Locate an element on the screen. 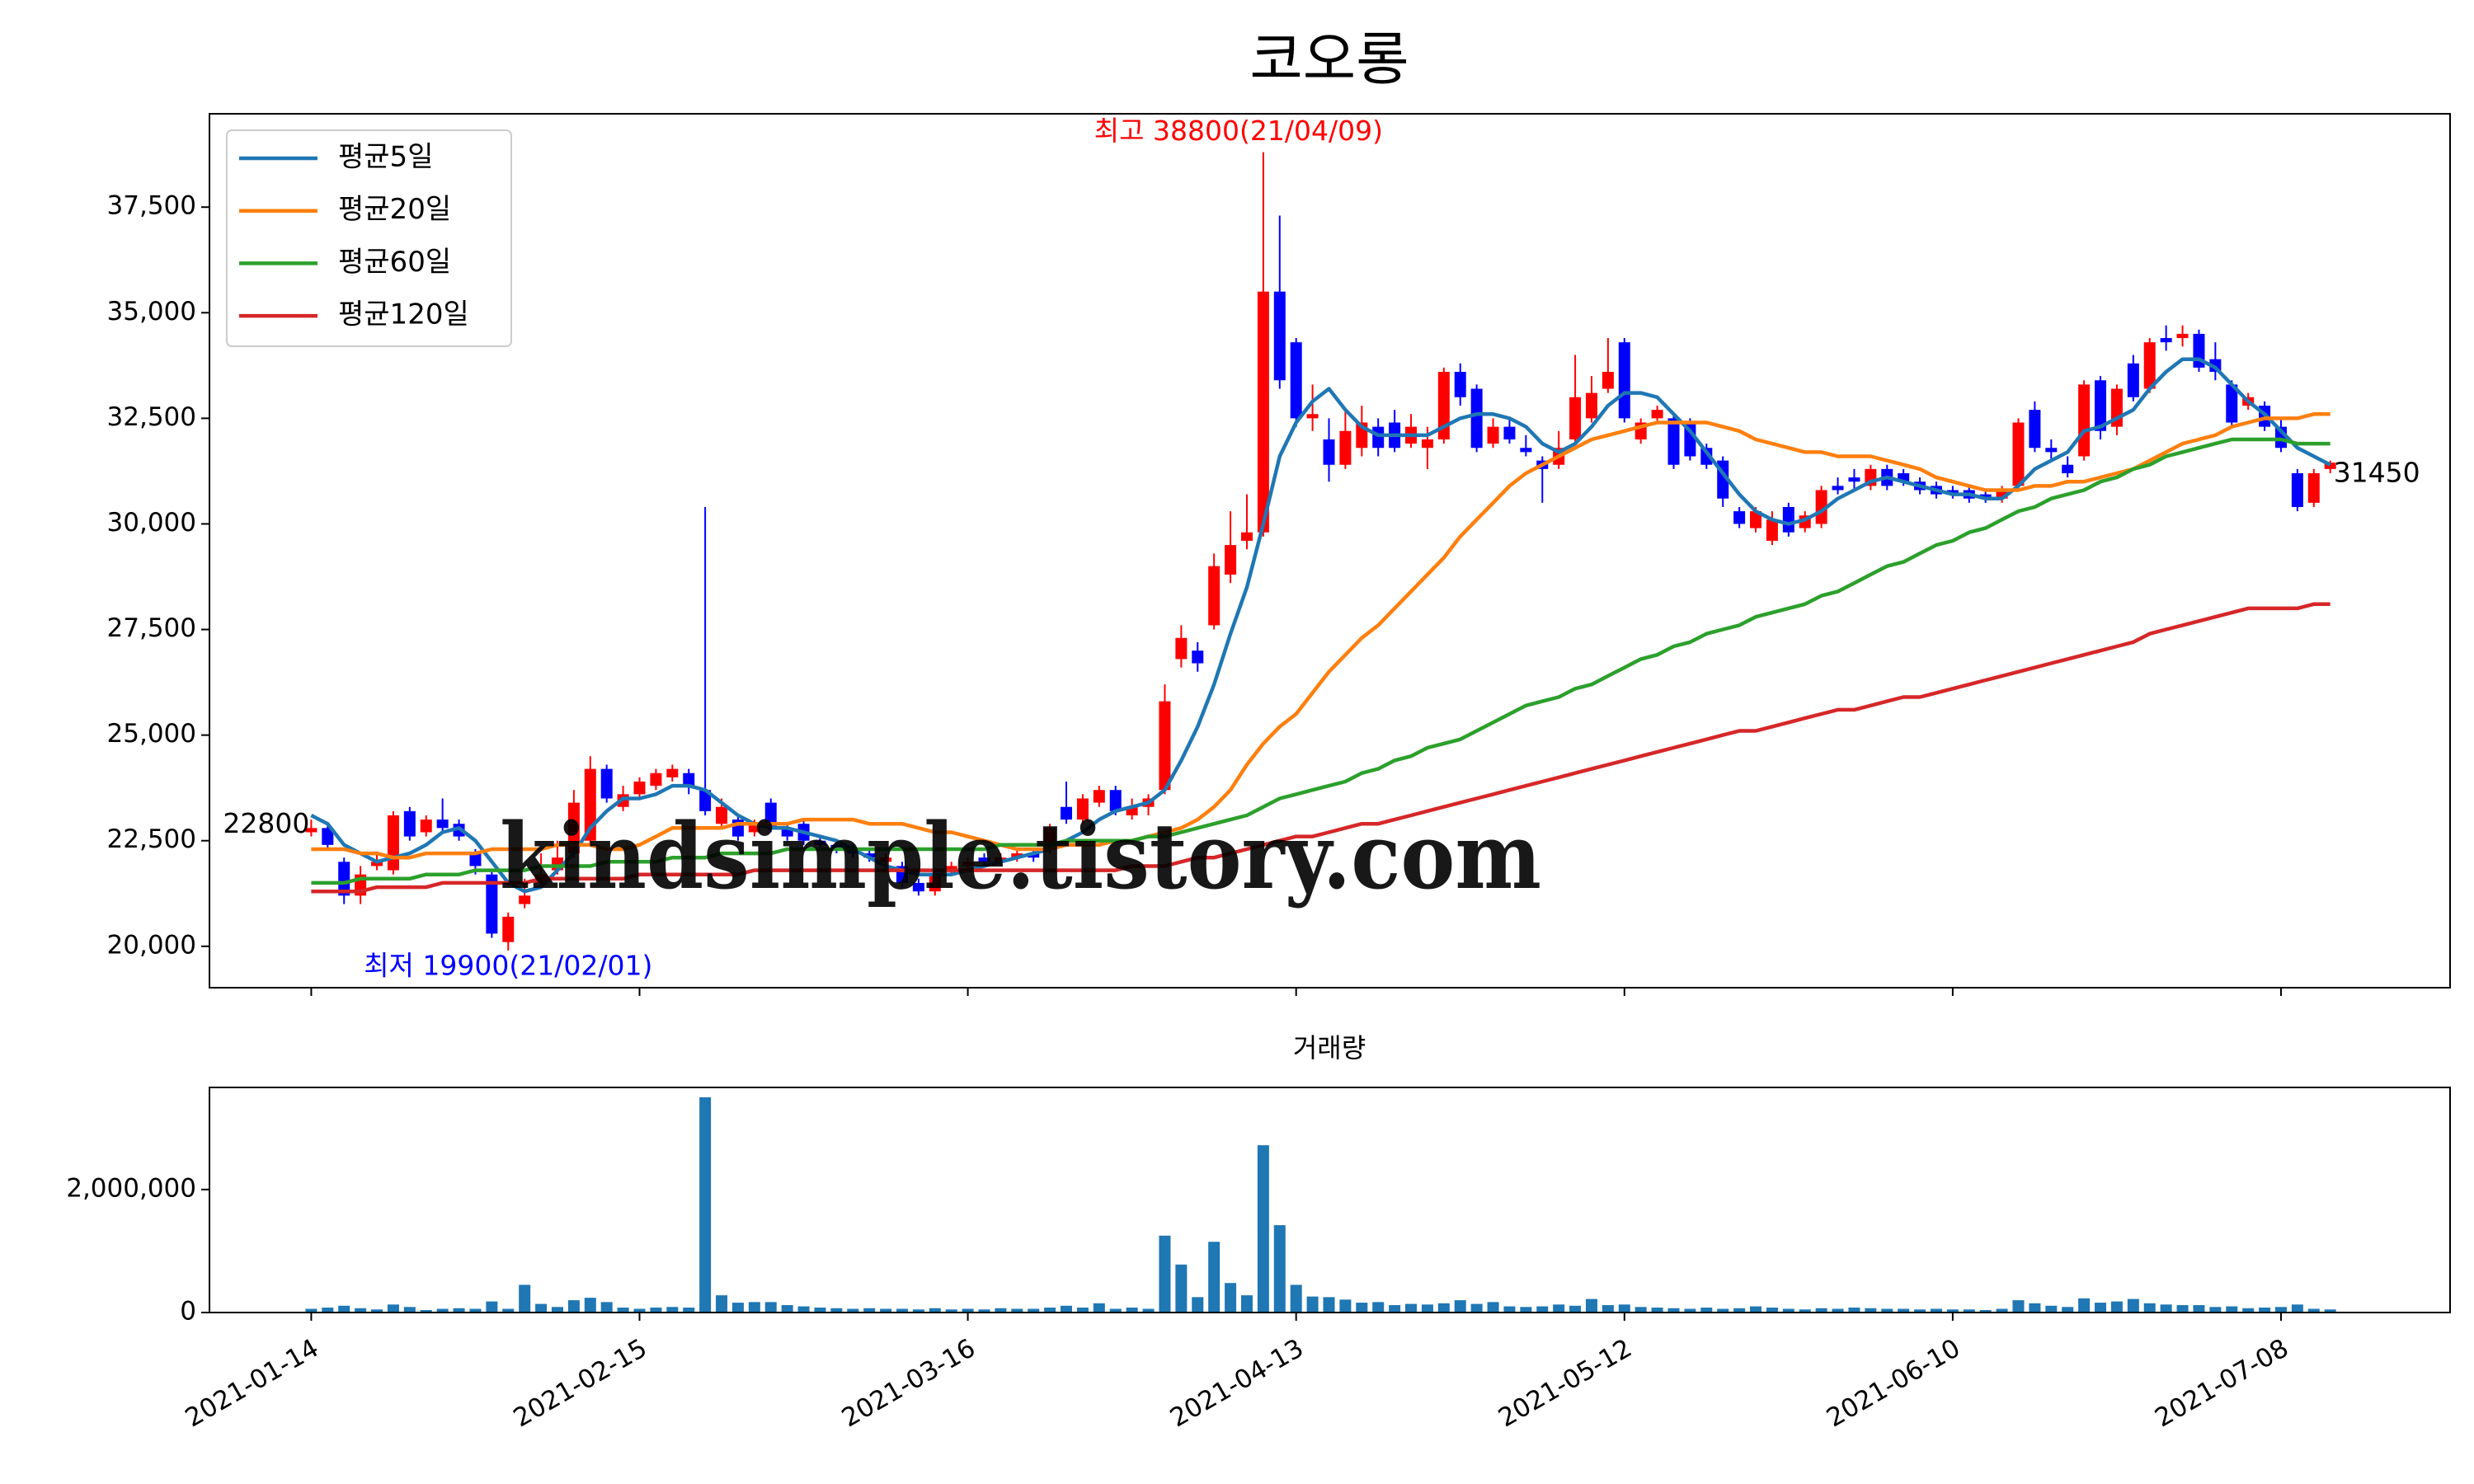  y-tick-label: 37,500 is located at coordinates (151, 206).